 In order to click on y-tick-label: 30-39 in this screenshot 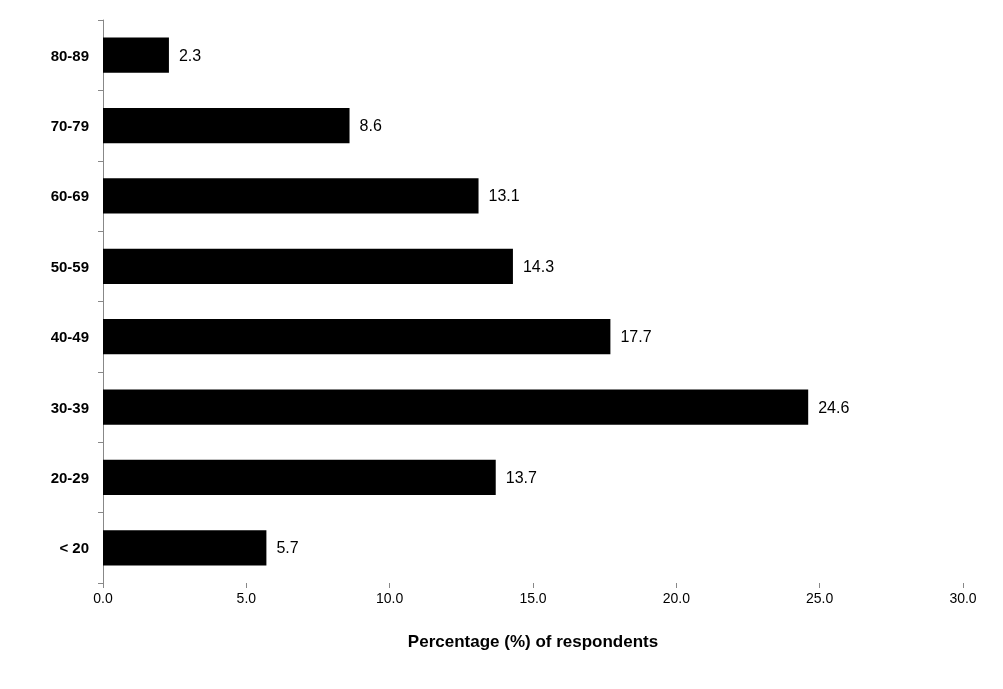, I will do `click(69, 407)`.